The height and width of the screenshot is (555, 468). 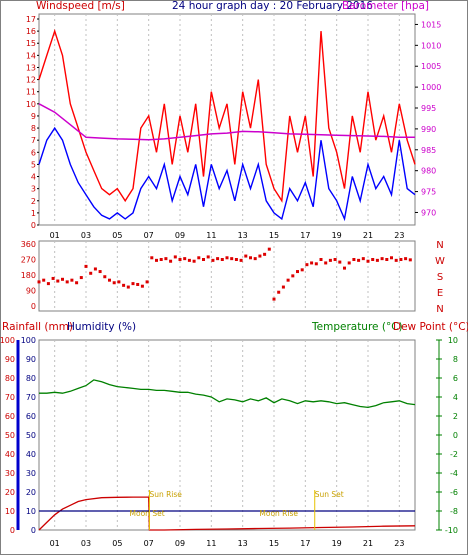 I want to click on barometer-tick-label: 985, so click(x=428, y=150).